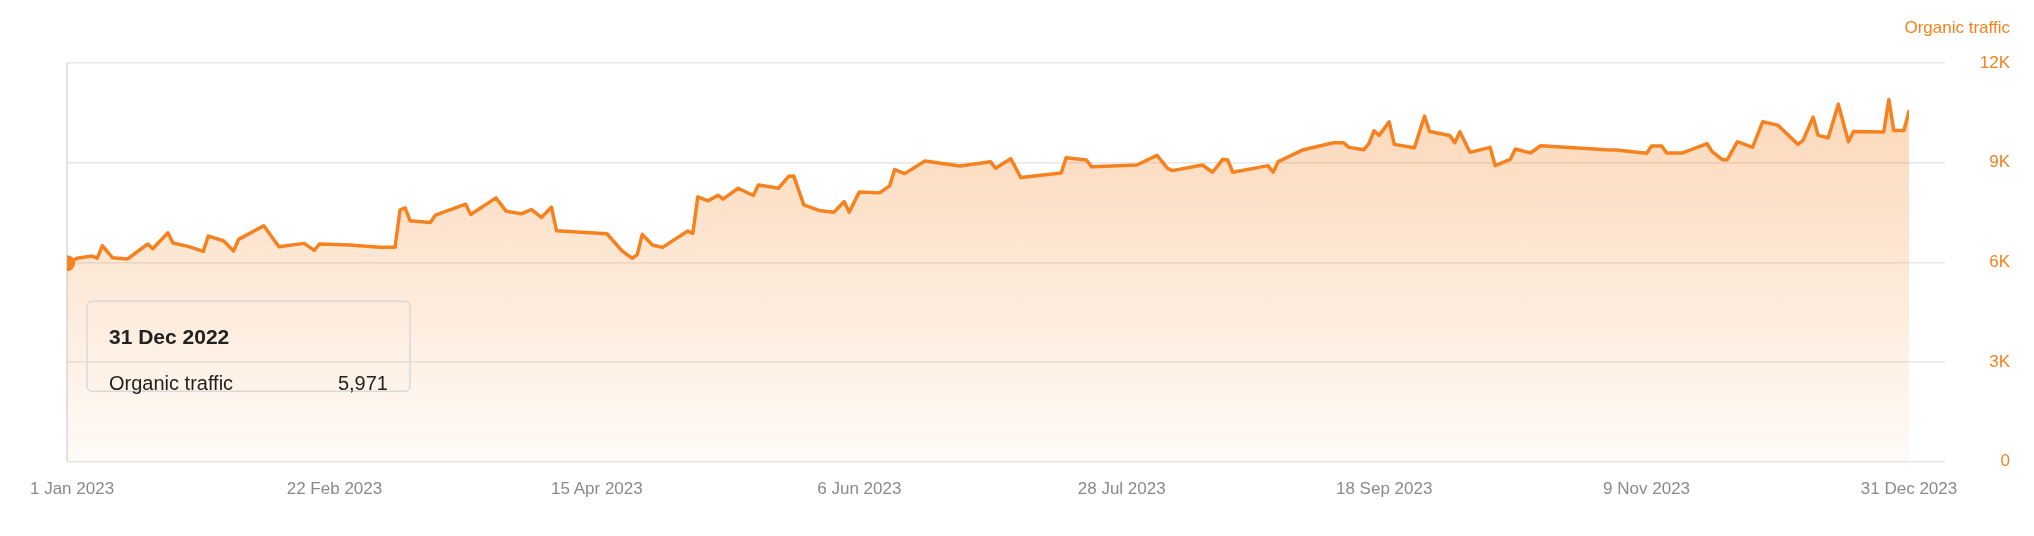  Describe the element at coordinates (72, 489) in the screenshot. I see `x-tick-label: 1 Jan 2023` at that location.